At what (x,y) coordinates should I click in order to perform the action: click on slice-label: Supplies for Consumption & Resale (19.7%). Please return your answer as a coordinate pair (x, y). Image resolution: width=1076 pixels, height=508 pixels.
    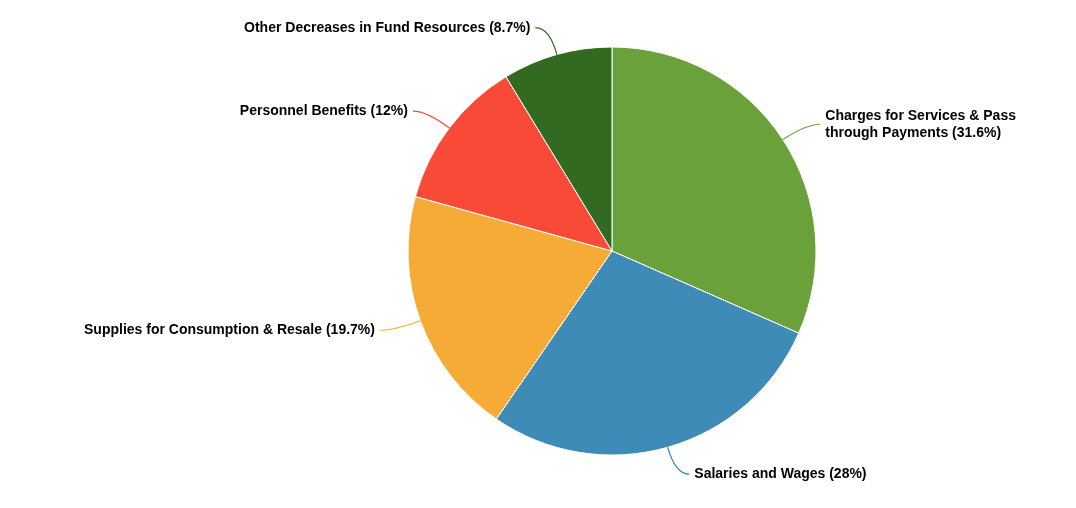
    Looking at the image, I should click on (229, 328).